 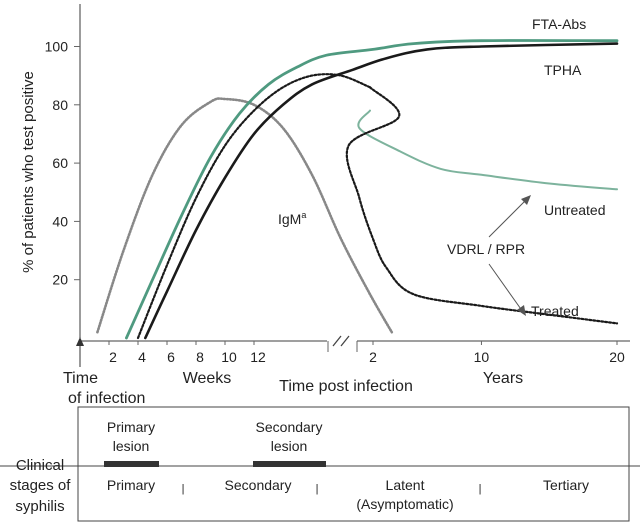 I want to click on origin-label-2: of infection, so click(x=106, y=398).